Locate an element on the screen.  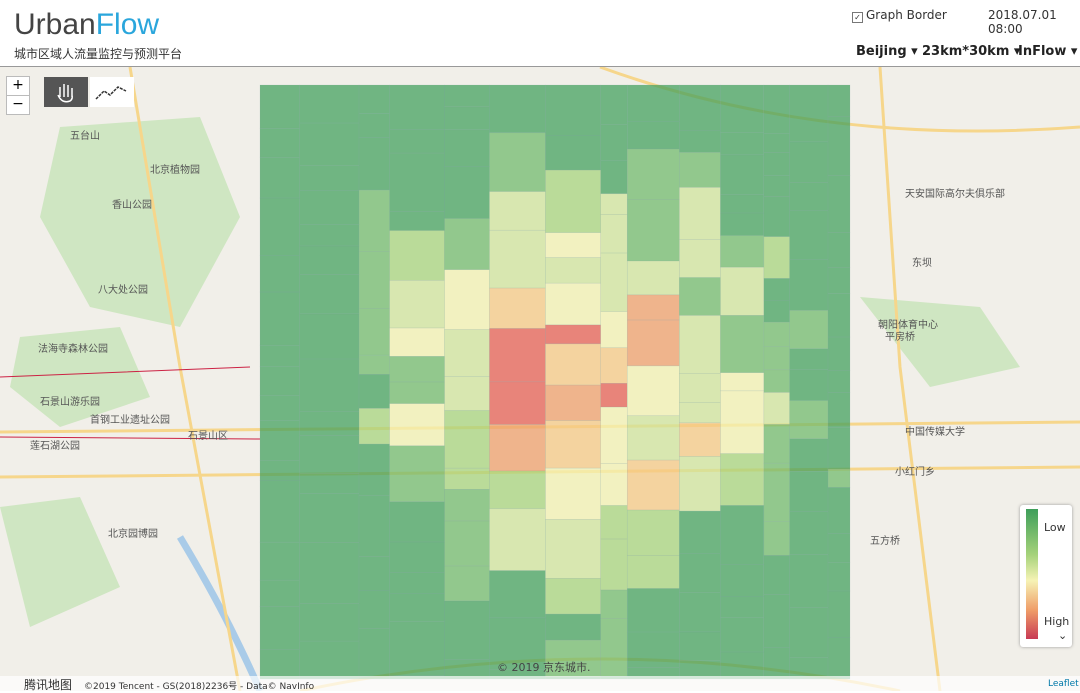
graph-border-checkbox: ✓Graph Border is located at coordinates (899, 15).